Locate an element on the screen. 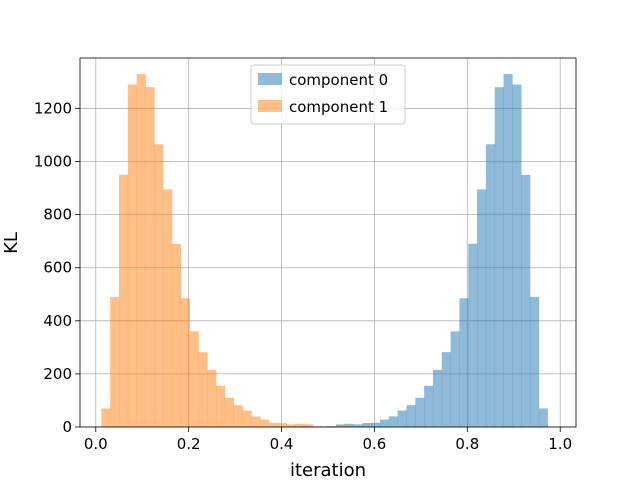 The width and height of the screenshot is (640, 485). x-tick-label: 0.6 is located at coordinates (375, 444).